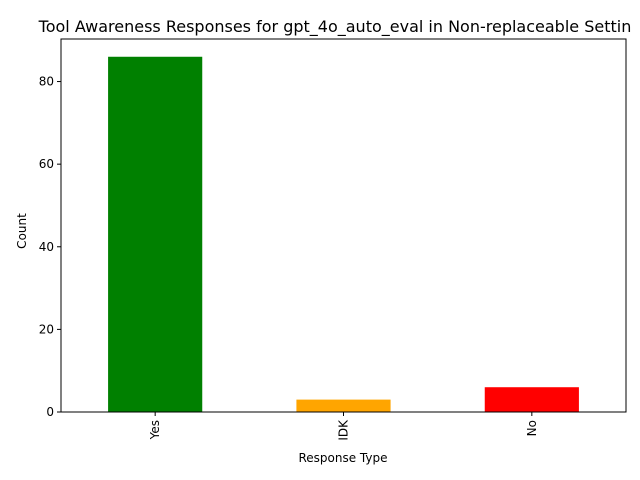  What do you see at coordinates (50, 412) in the screenshot?
I see `y-tick-label: 0` at bounding box center [50, 412].